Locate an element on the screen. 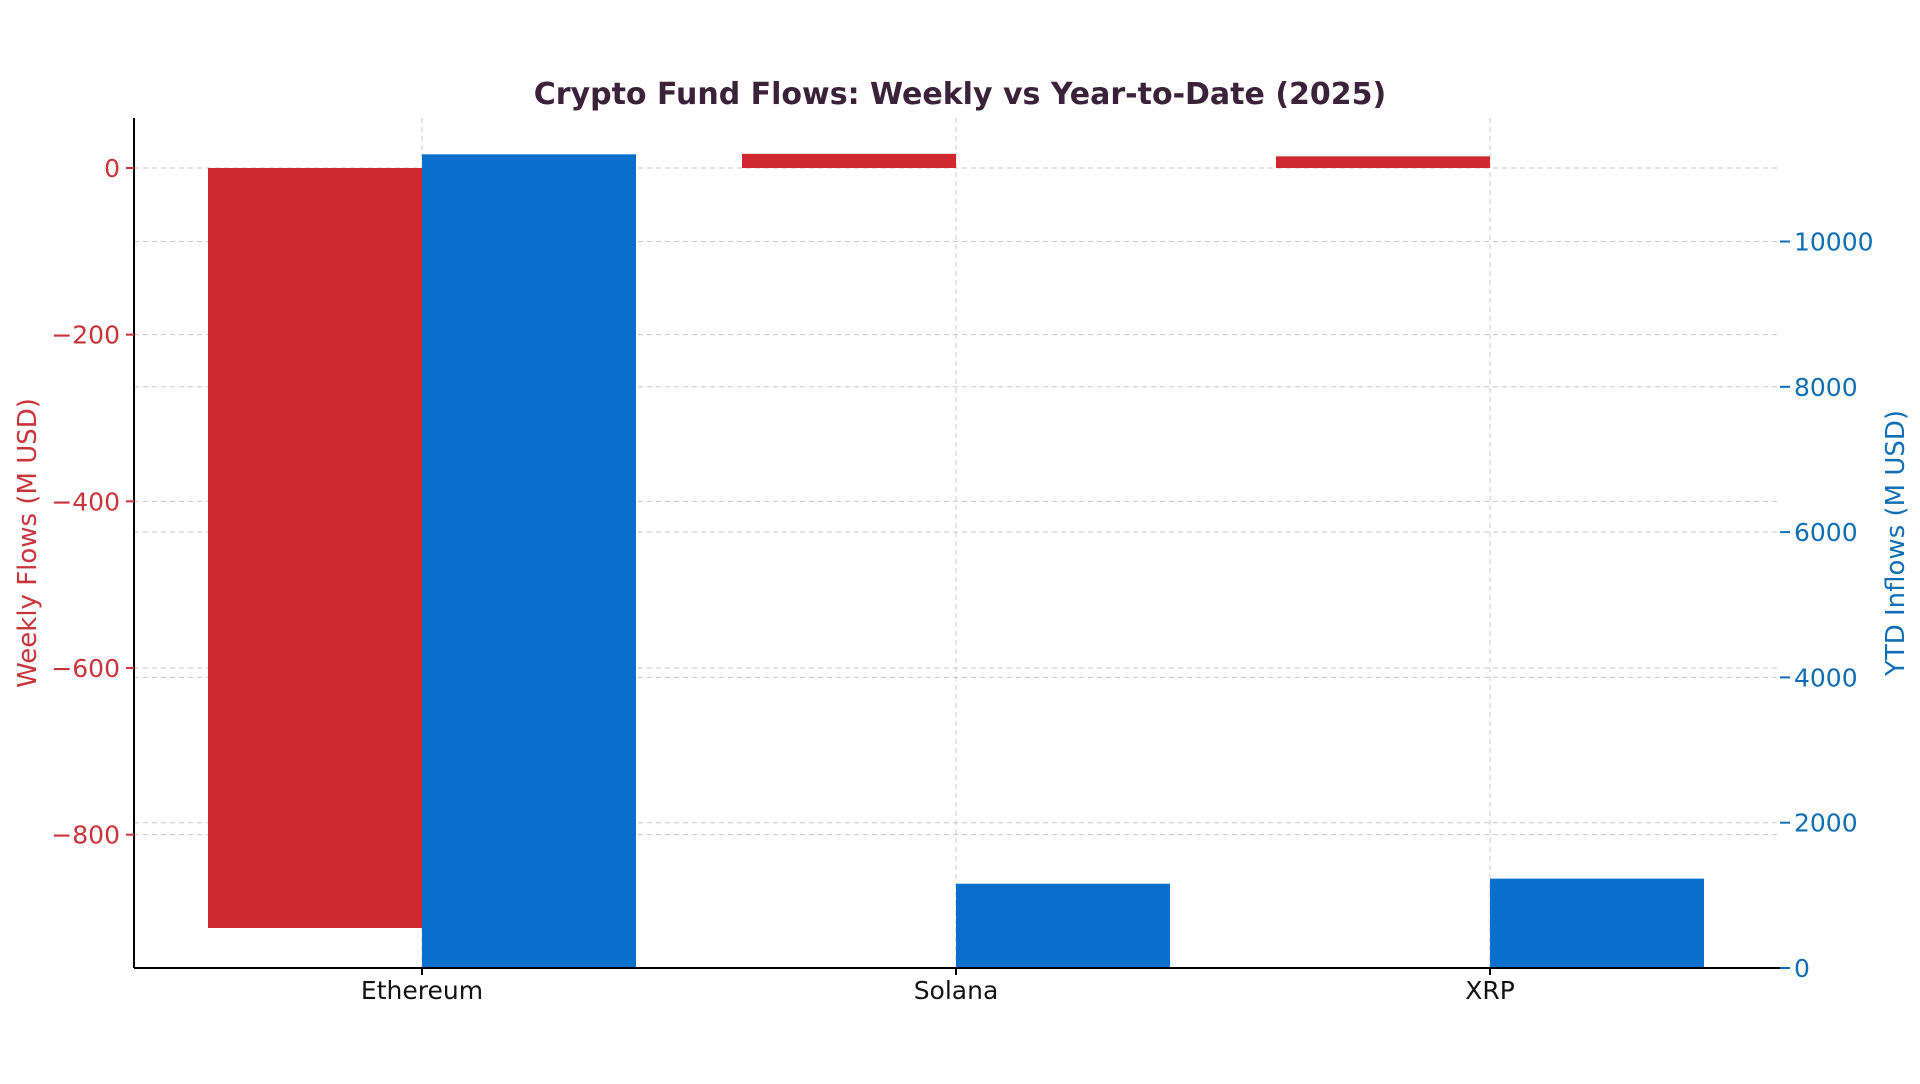 This screenshot has width=1920, height=1084. x-tick-label-xrp: XRP is located at coordinates (1490, 990).